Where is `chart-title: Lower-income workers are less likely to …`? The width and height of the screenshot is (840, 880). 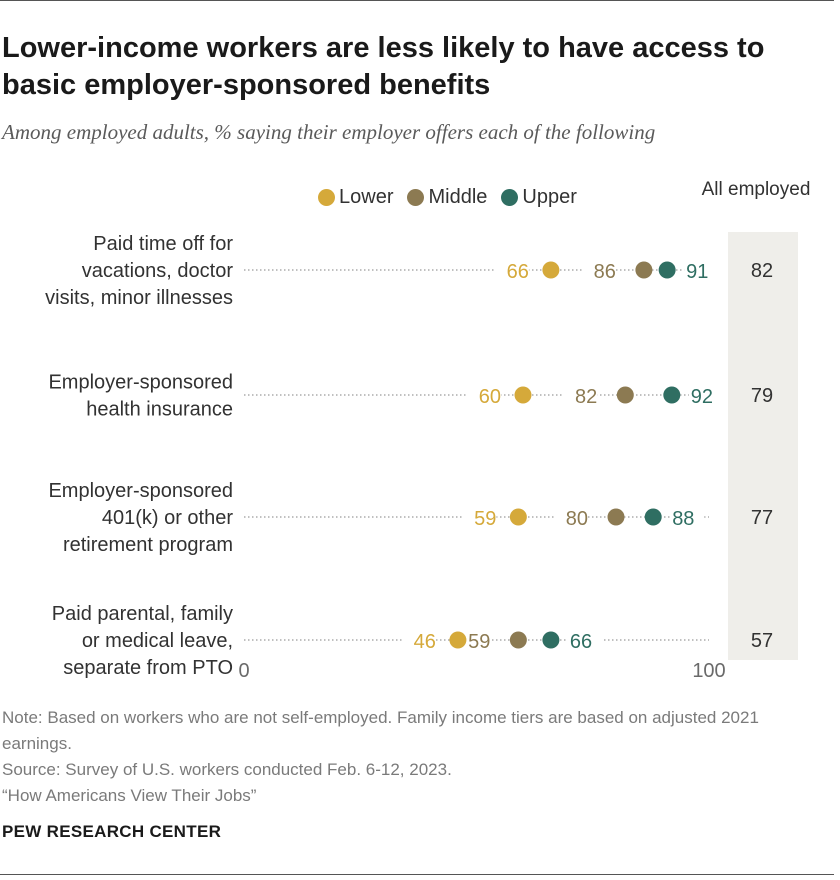 chart-title: Lower-income workers are less likely to … is located at coordinates (383, 66).